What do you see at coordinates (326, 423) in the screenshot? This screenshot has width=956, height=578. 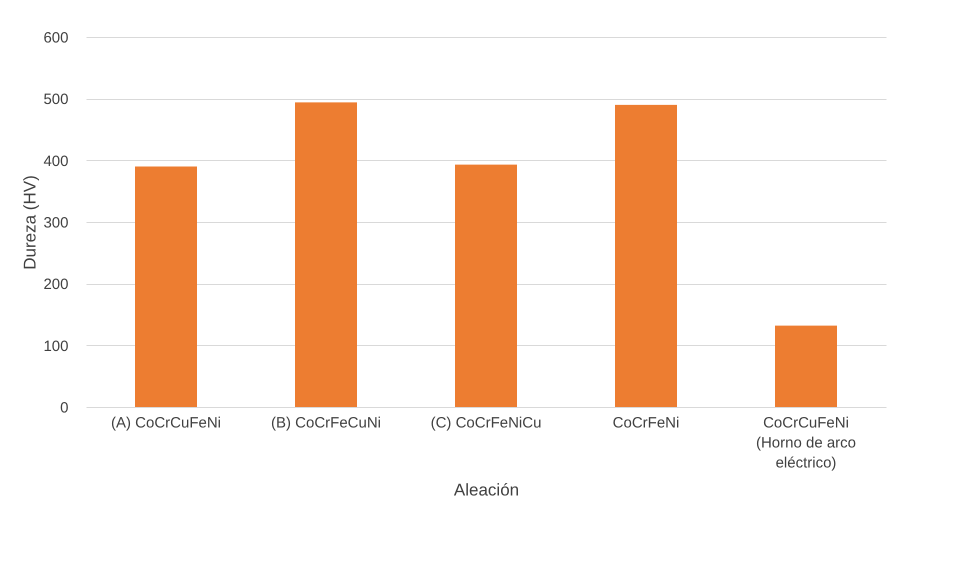 I see `x-tick-label: (B) CoCrFeCuNi` at bounding box center [326, 423].